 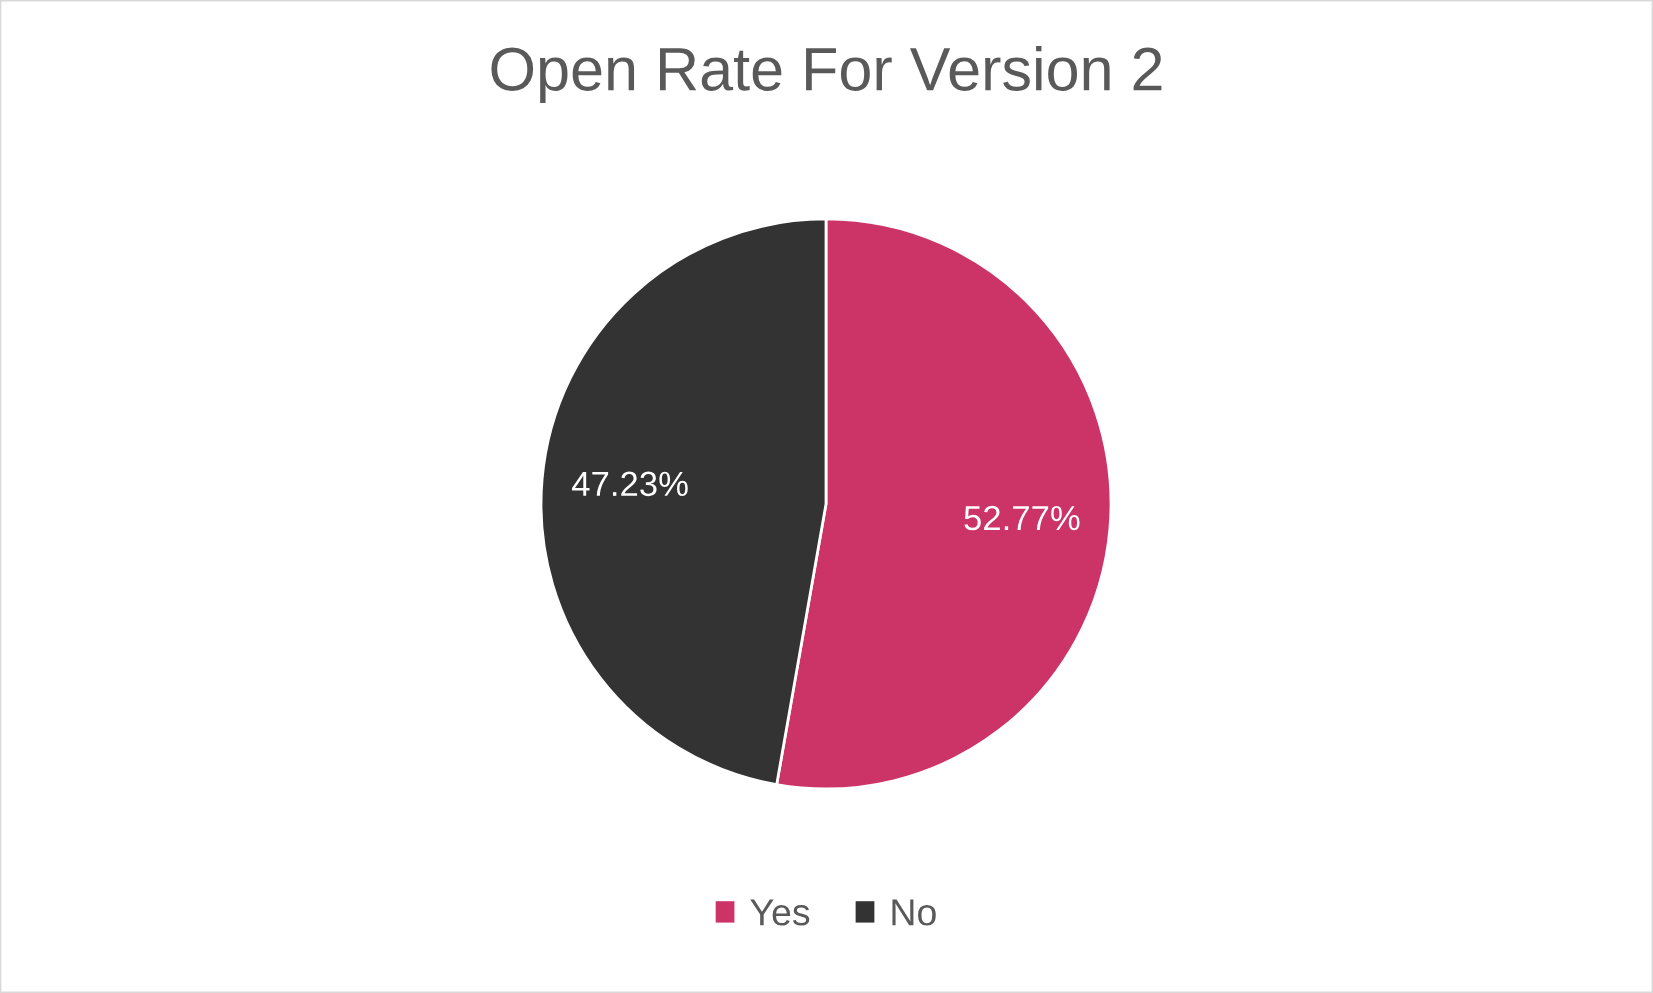 I want to click on legend-label: Yes, so click(x=780, y=912).